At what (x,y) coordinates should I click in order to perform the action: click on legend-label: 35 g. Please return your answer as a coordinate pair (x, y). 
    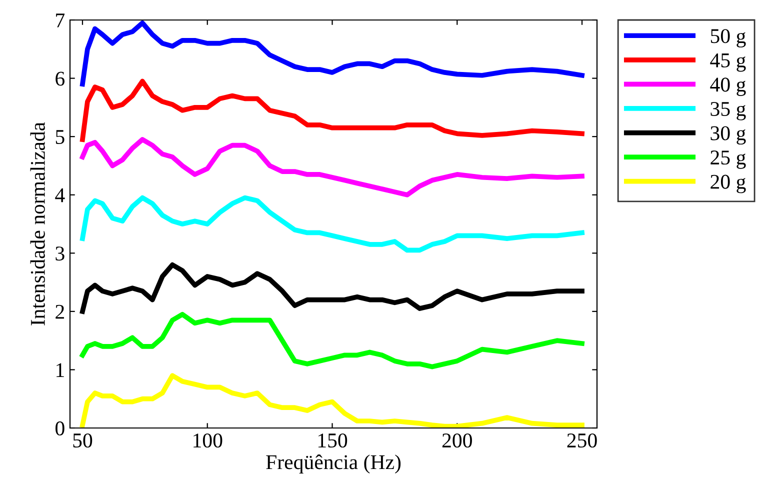
    Looking at the image, I should click on (728, 111).